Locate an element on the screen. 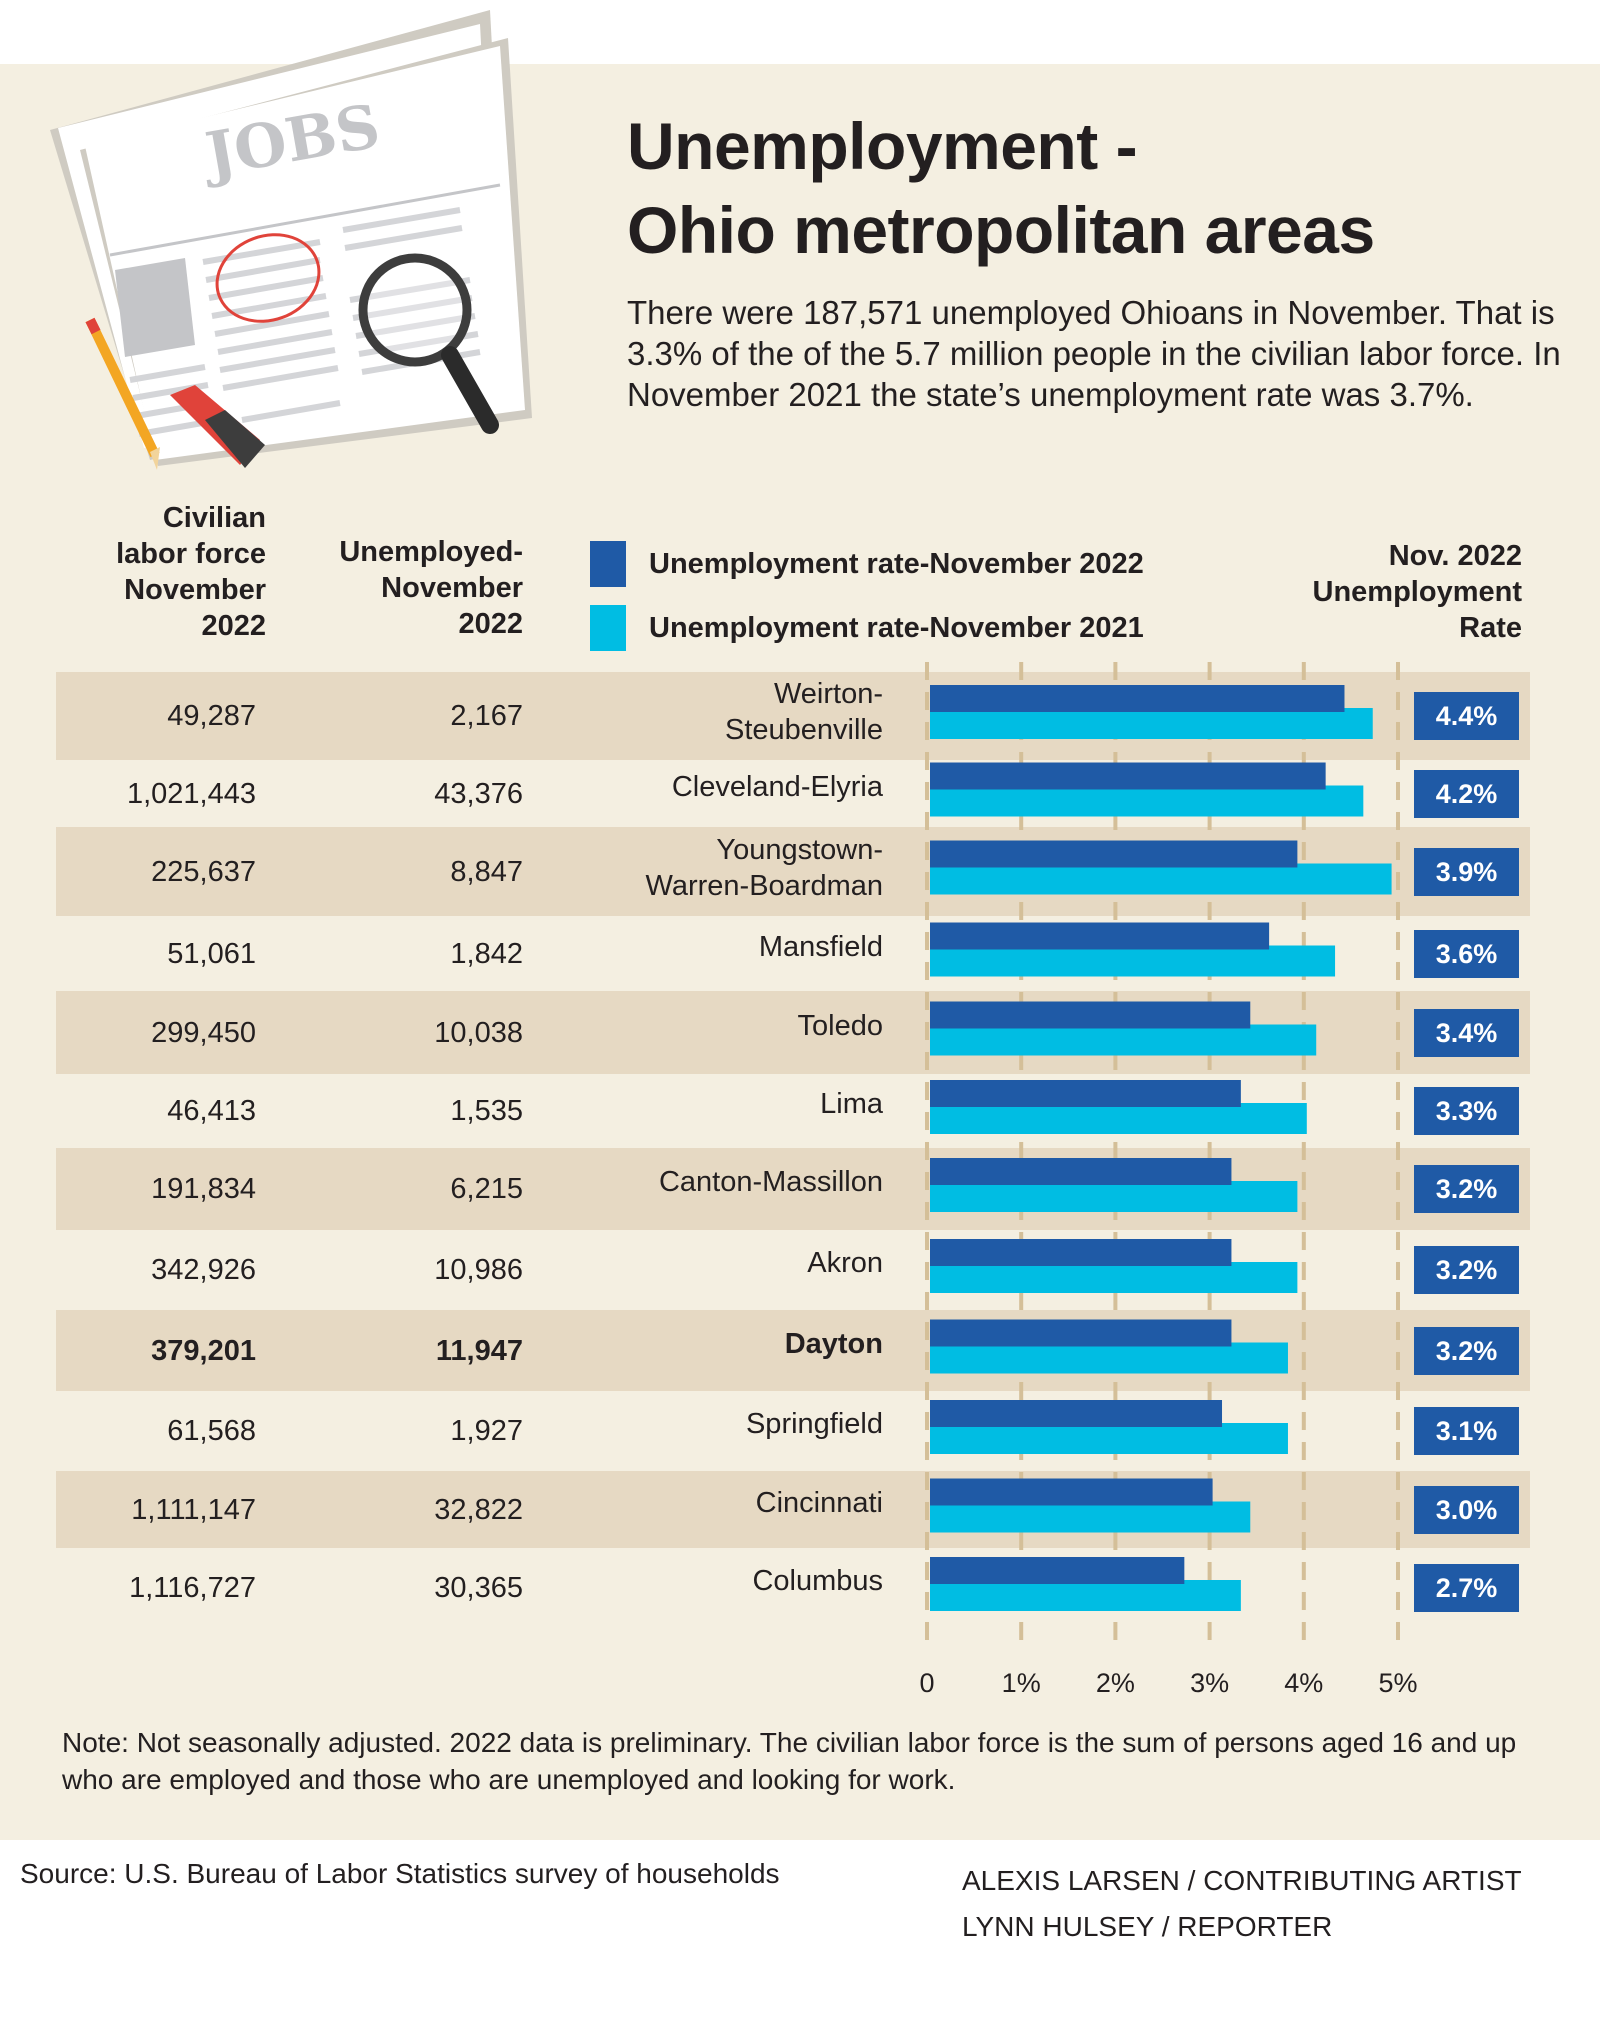 The height and width of the screenshot is (2030, 1600). metro-area-lines: Dayton is located at coordinates (834, 1344).